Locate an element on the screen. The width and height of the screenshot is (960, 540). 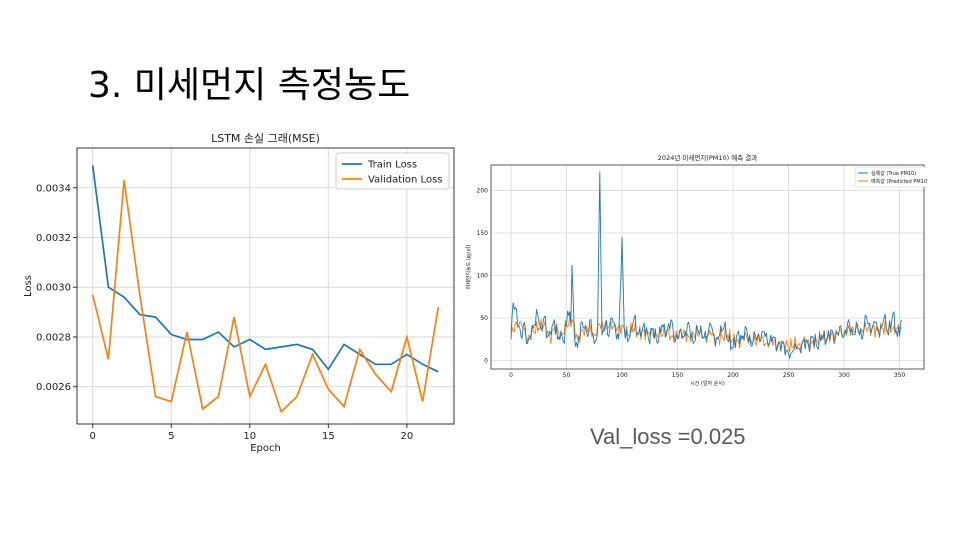
x-tick-label: 20 is located at coordinates (407, 436).